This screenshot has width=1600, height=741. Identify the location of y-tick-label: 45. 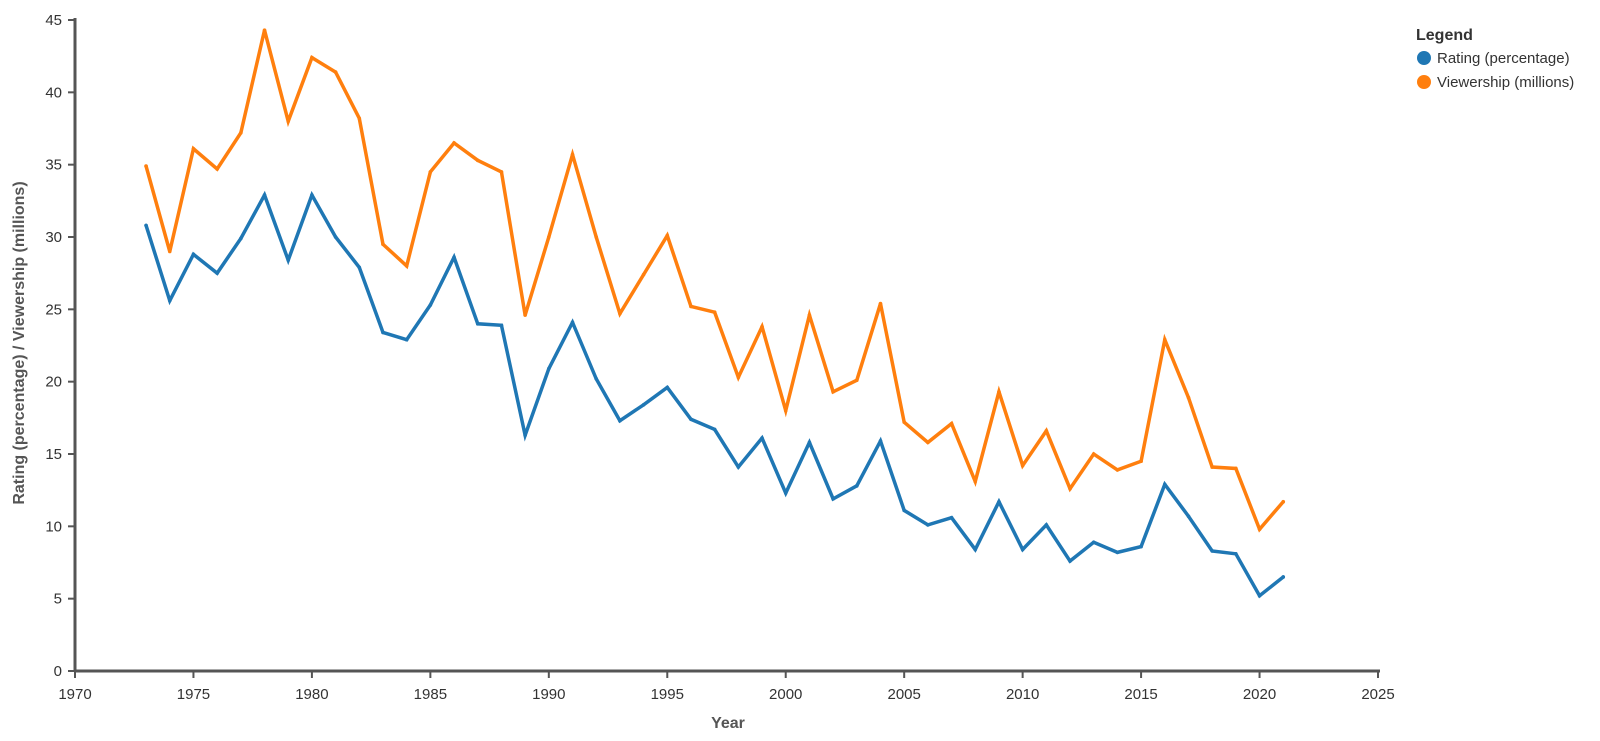
(53, 20).